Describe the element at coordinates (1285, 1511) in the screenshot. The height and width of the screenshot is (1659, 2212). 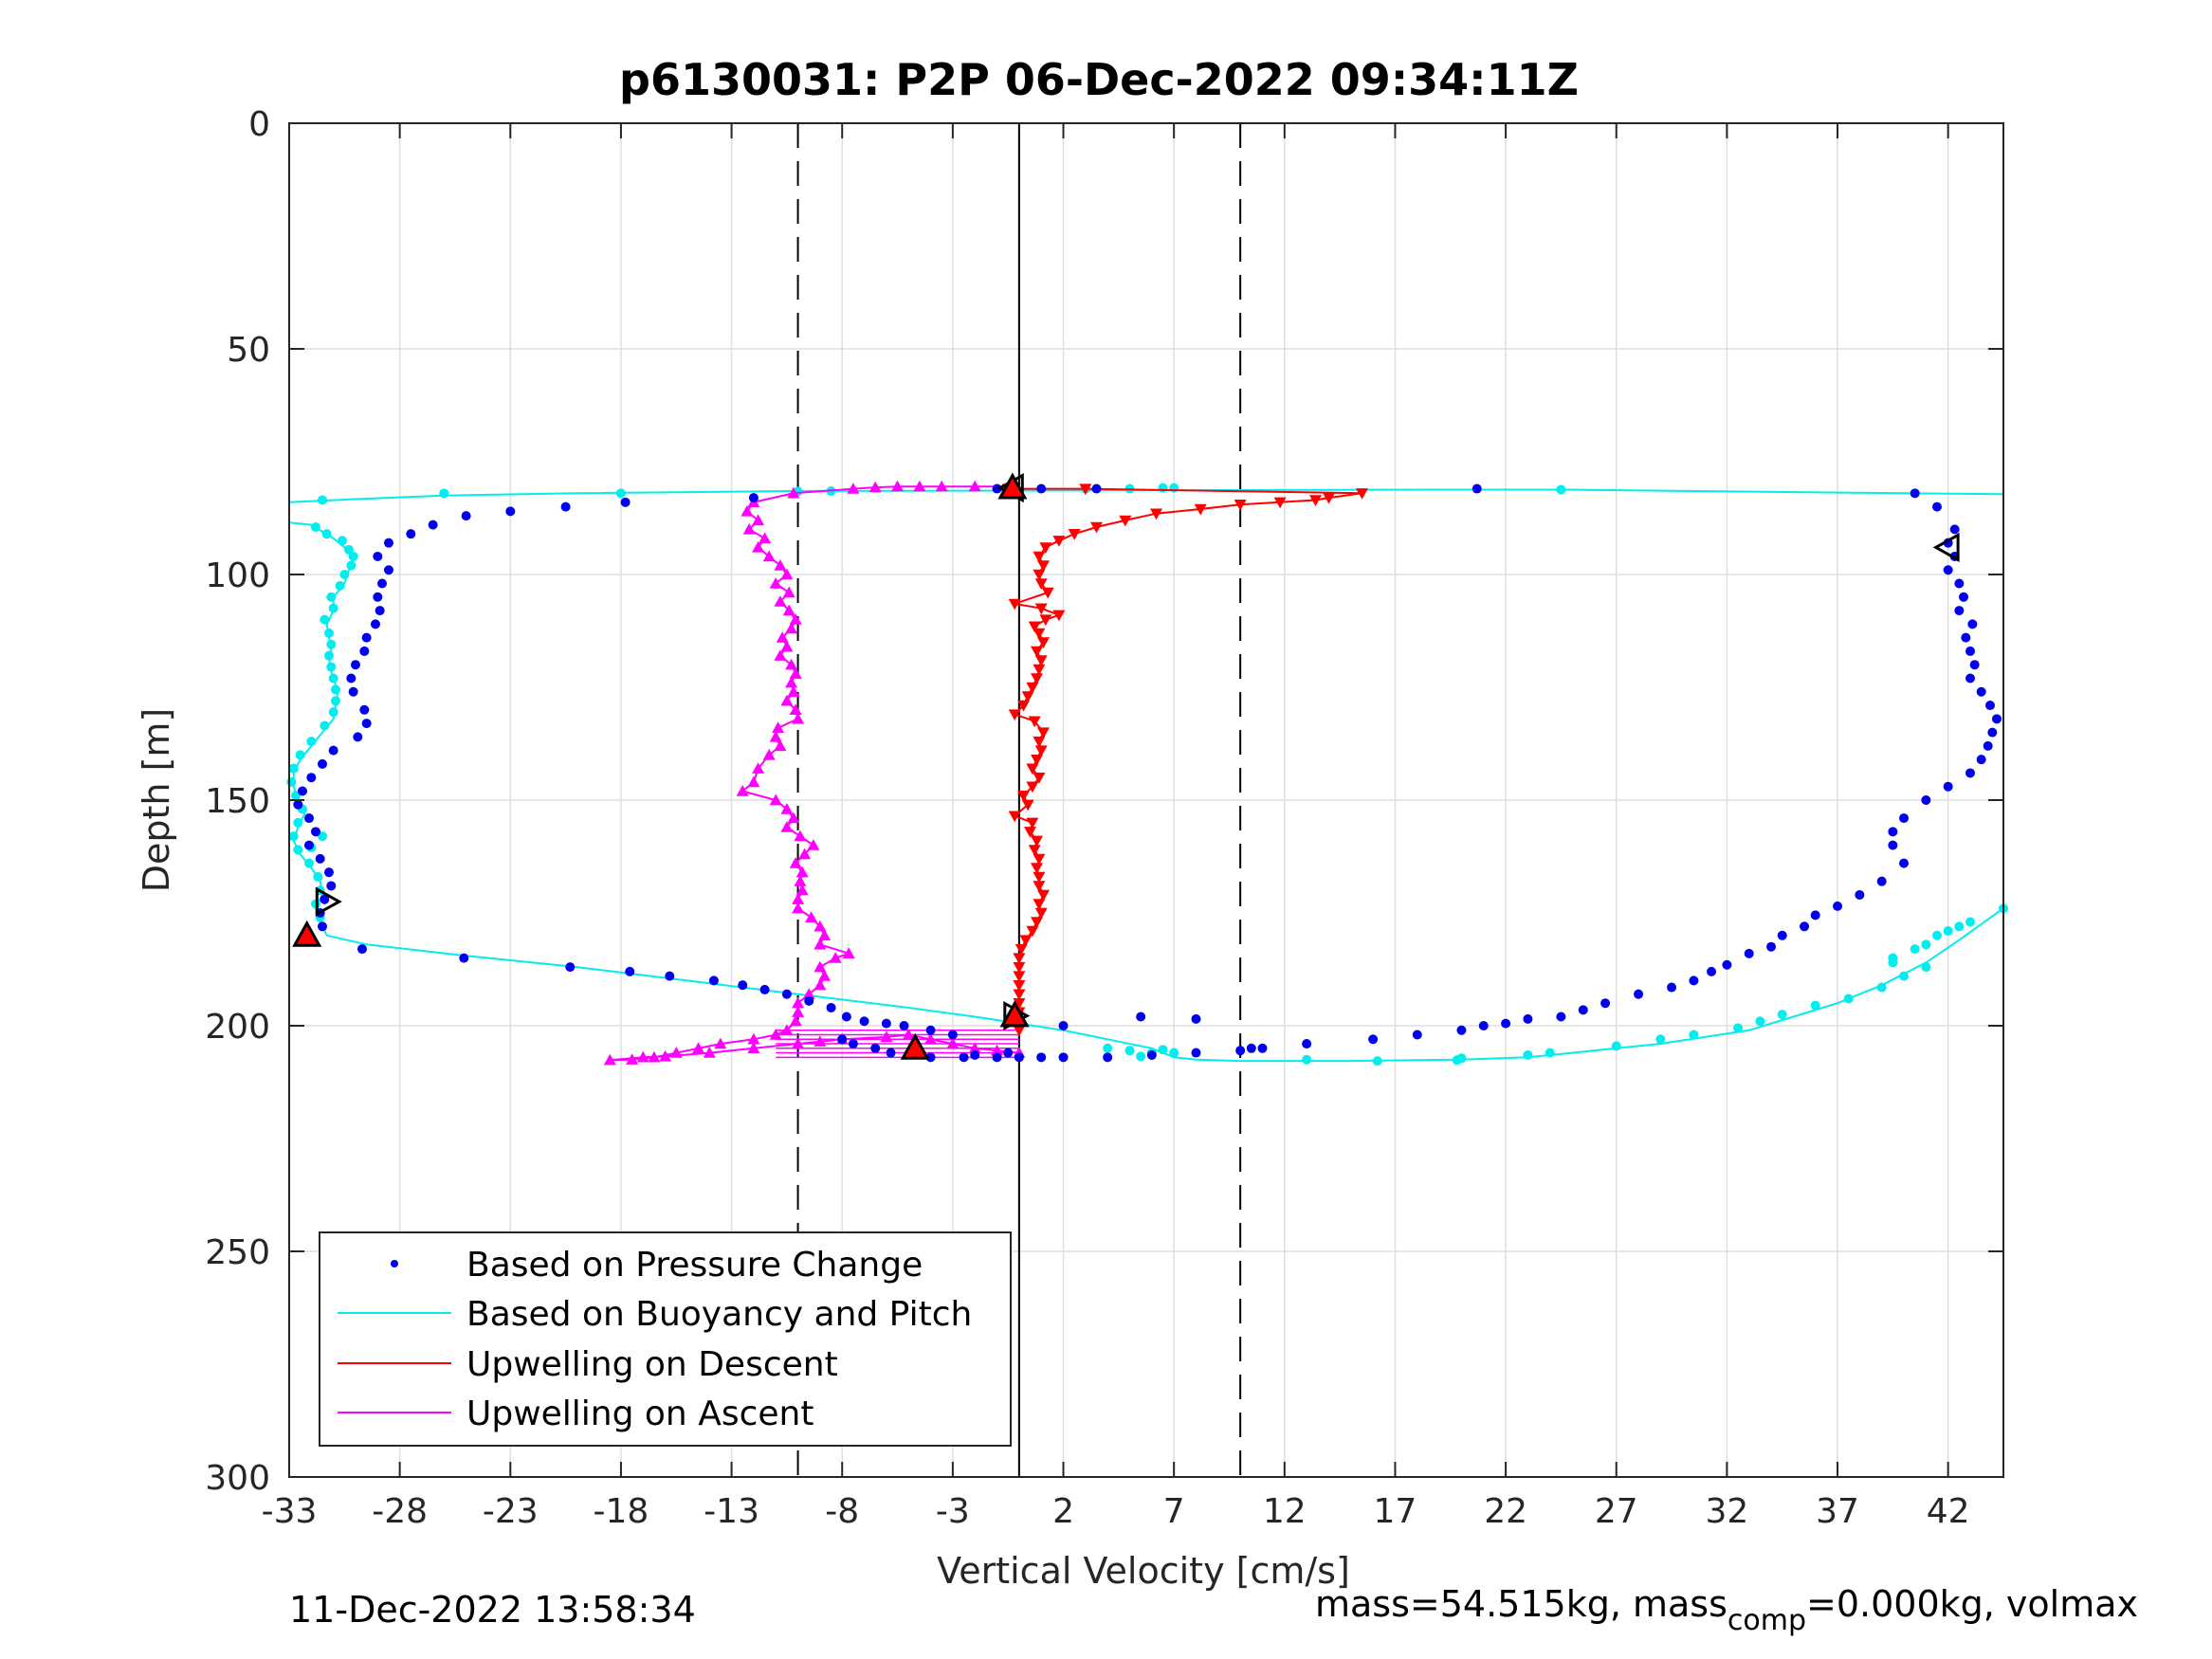
I see `x-tick-label: 12` at that location.